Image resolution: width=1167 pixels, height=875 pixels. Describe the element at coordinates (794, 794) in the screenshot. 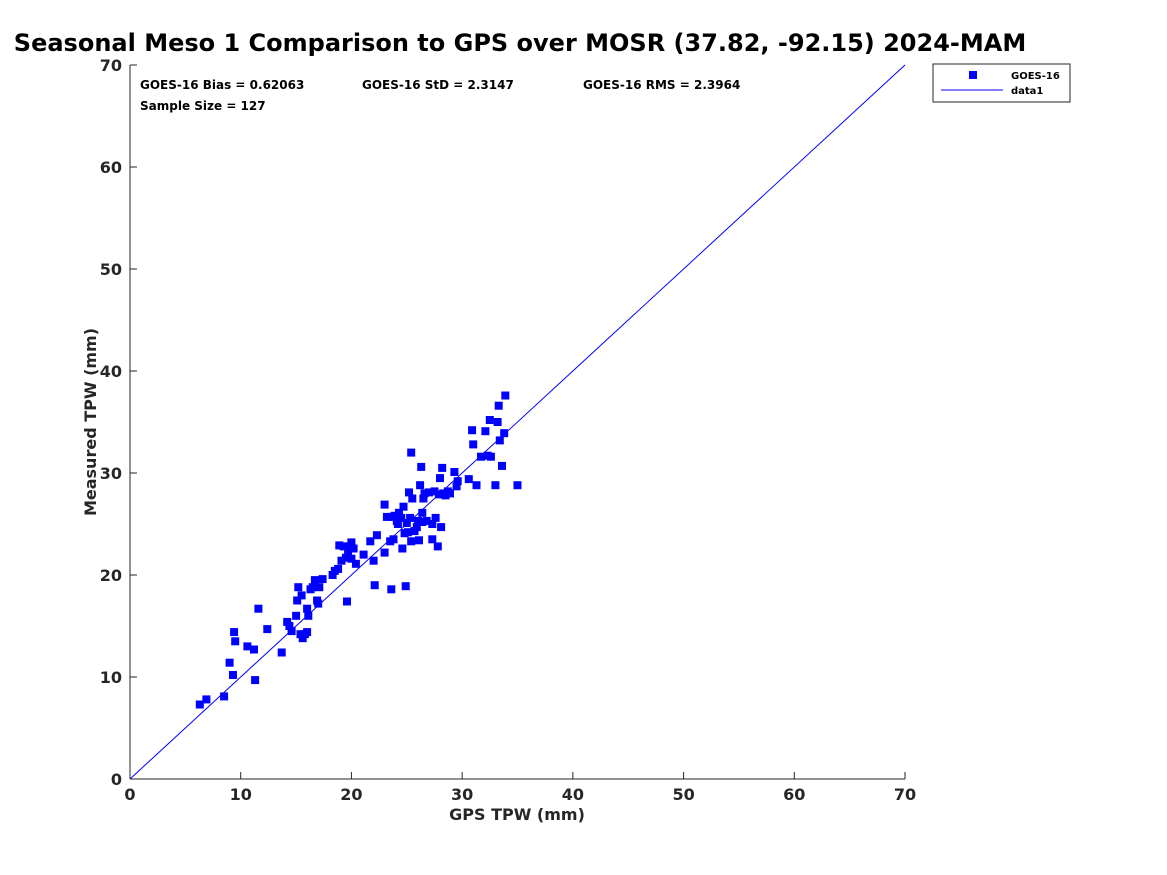

I see `x-tick-label: 60` at that location.